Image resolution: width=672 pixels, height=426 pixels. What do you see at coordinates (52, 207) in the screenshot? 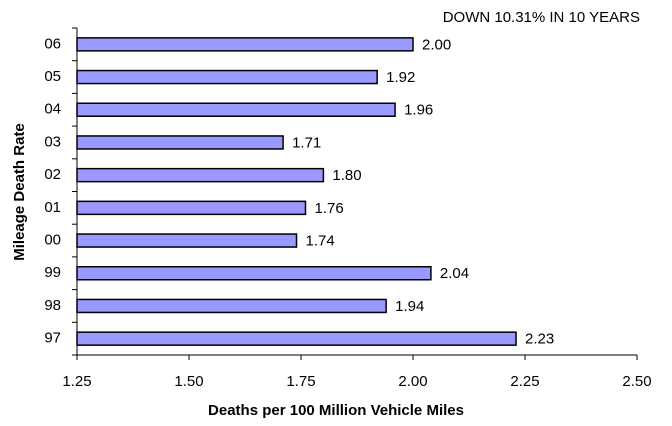
I see `y-tick-label: 01` at bounding box center [52, 207].